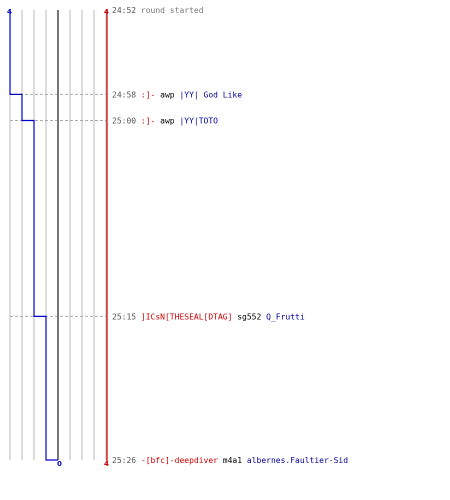 The height and width of the screenshot is (500, 450). What do you see at coordinates (59, 464) in the screenshot?
I see `bottom-center-axis-label: 0` at bounding box center [59, 464].